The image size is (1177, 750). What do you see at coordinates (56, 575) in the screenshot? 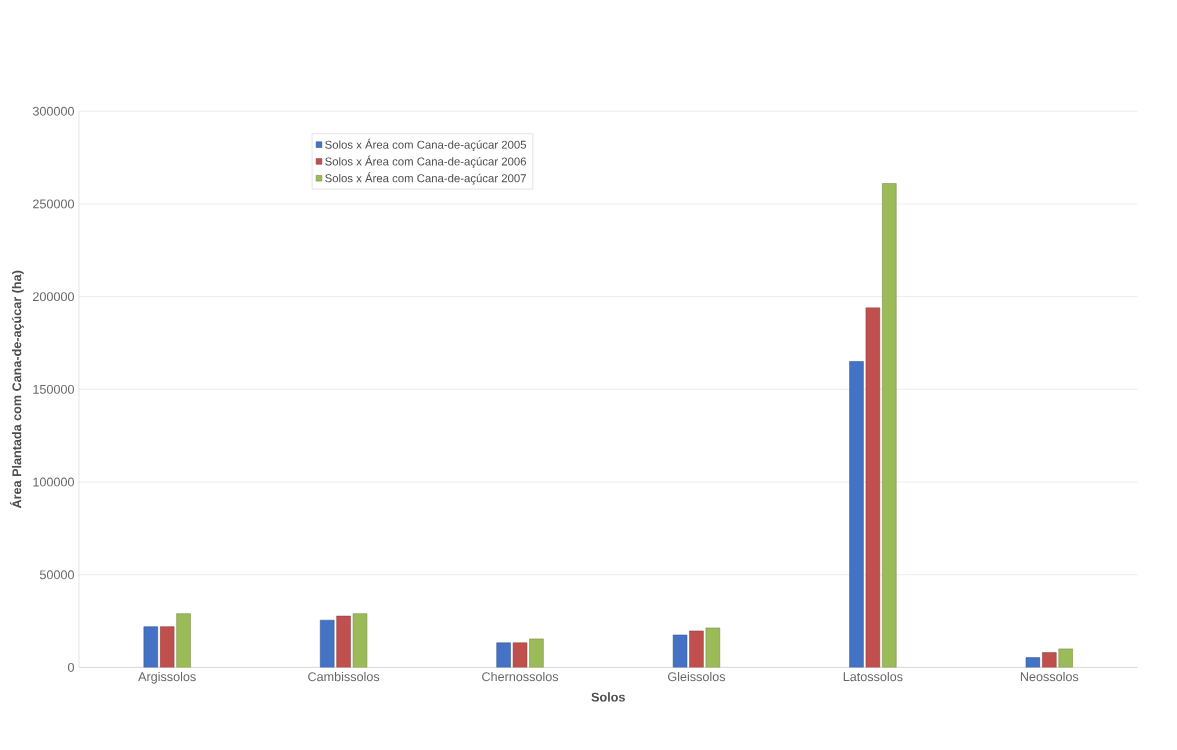
I see `y-tick-label: 50000` at bounding box center [56, 575].